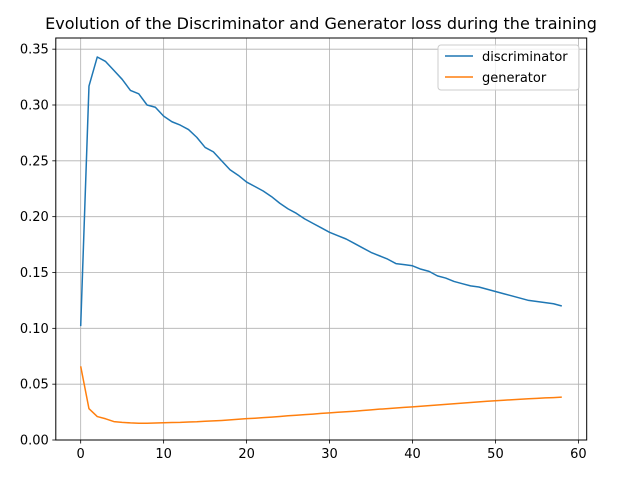 The width and height of the screenshot is (640, 480). I want to click on legend-discriminator-label: discriminator, so click(525, 57).